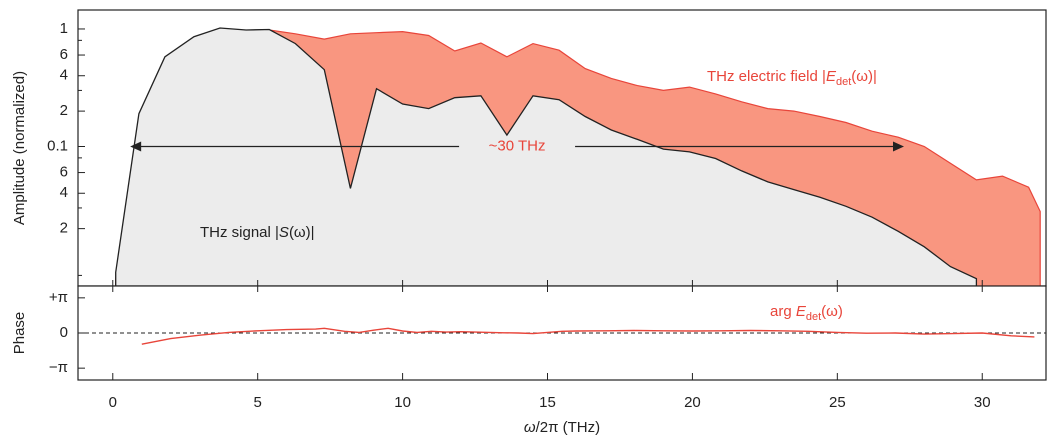 The height and width of the screenshot is (438, 1055). I want to click on phase-legend-symbol: E, so click(801, 311).